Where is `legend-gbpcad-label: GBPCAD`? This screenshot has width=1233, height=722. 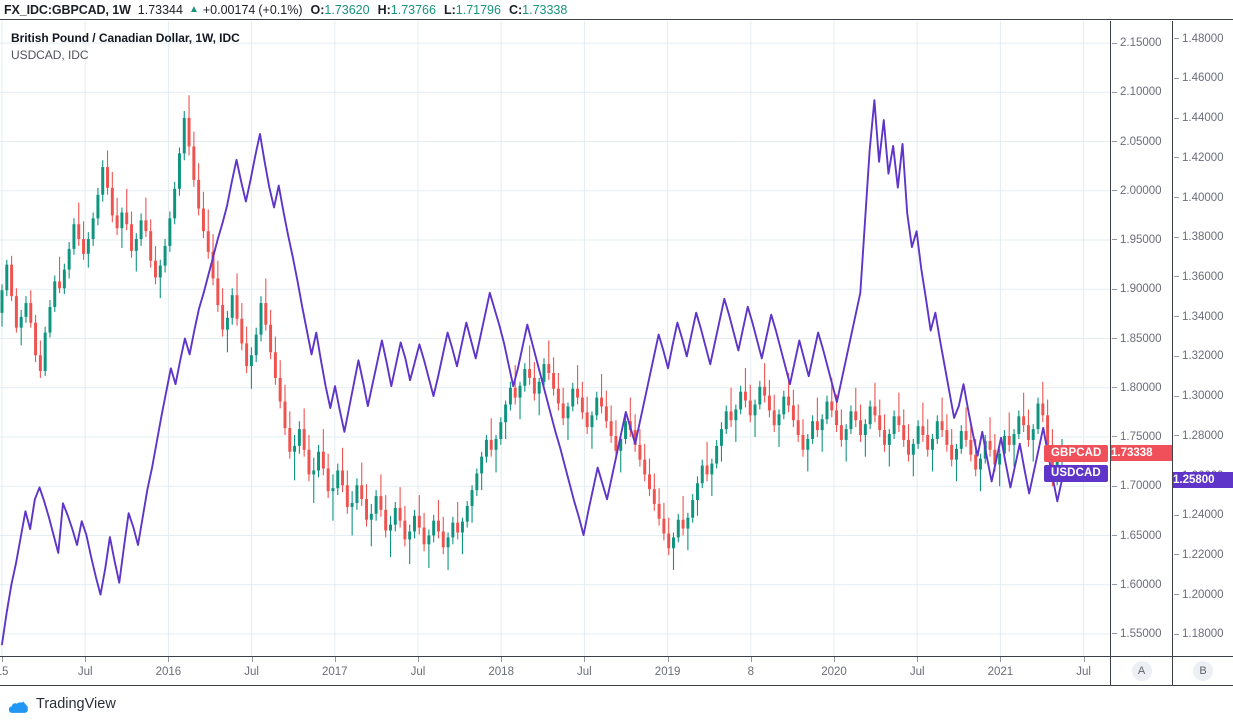 legend-gbpcad-label: GBPCAD is located at coordinates (1076, 453).